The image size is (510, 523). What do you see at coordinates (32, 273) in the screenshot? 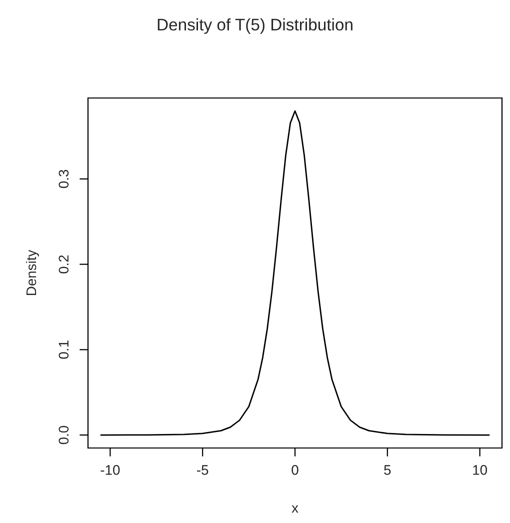
I see `y-axis-title: Density` at bounding box center [32, 273].